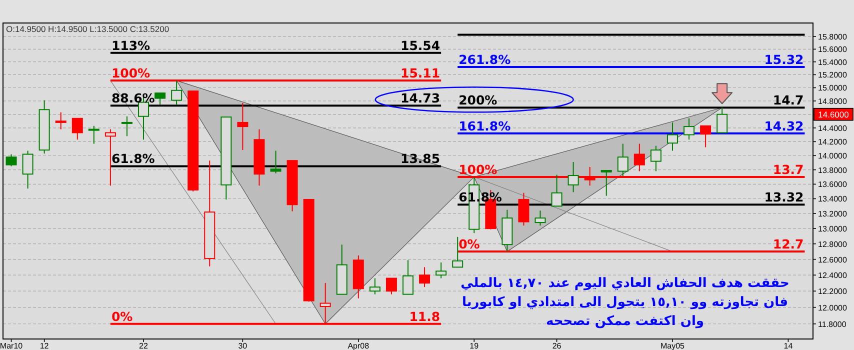 The image size is (854, 350). What do you see at coordinates (833, 49) in the screenshot?
I see `y-tick-label: 15.6000` at bounding box center [833, 49].